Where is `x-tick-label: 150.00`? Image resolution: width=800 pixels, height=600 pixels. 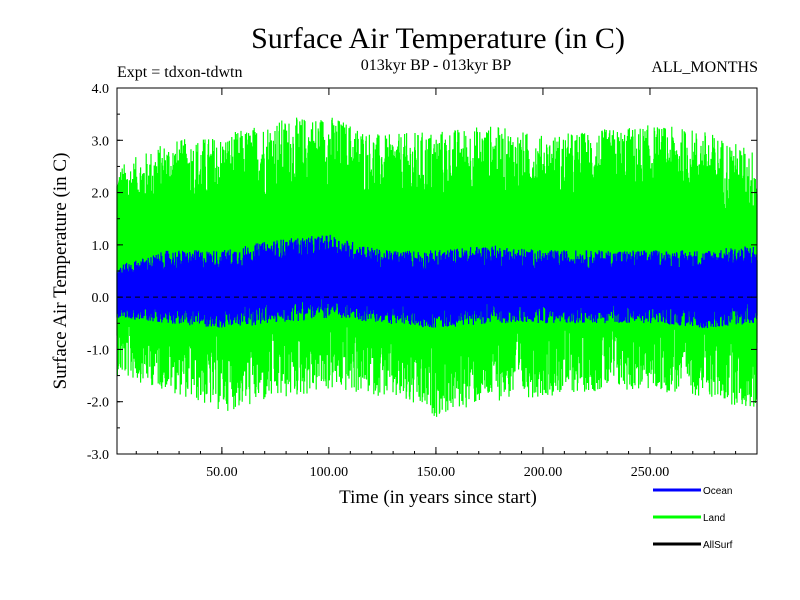 x-tick-label: 150.00 is located at coordinates (436, 472).